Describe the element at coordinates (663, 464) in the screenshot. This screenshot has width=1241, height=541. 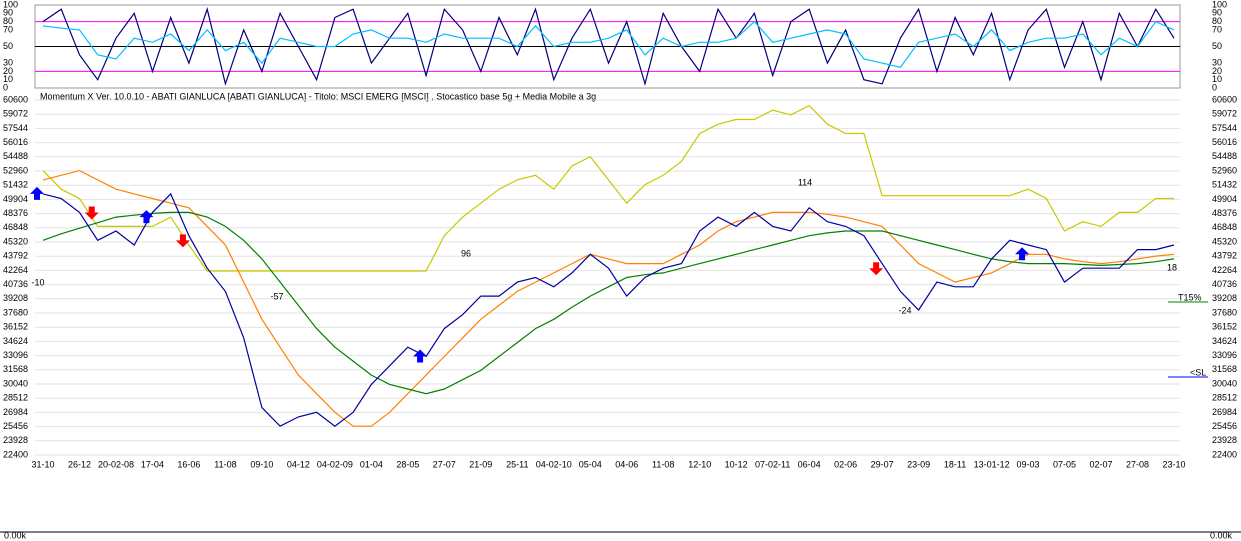
I see `x-tick-label: 11-08` at that location.